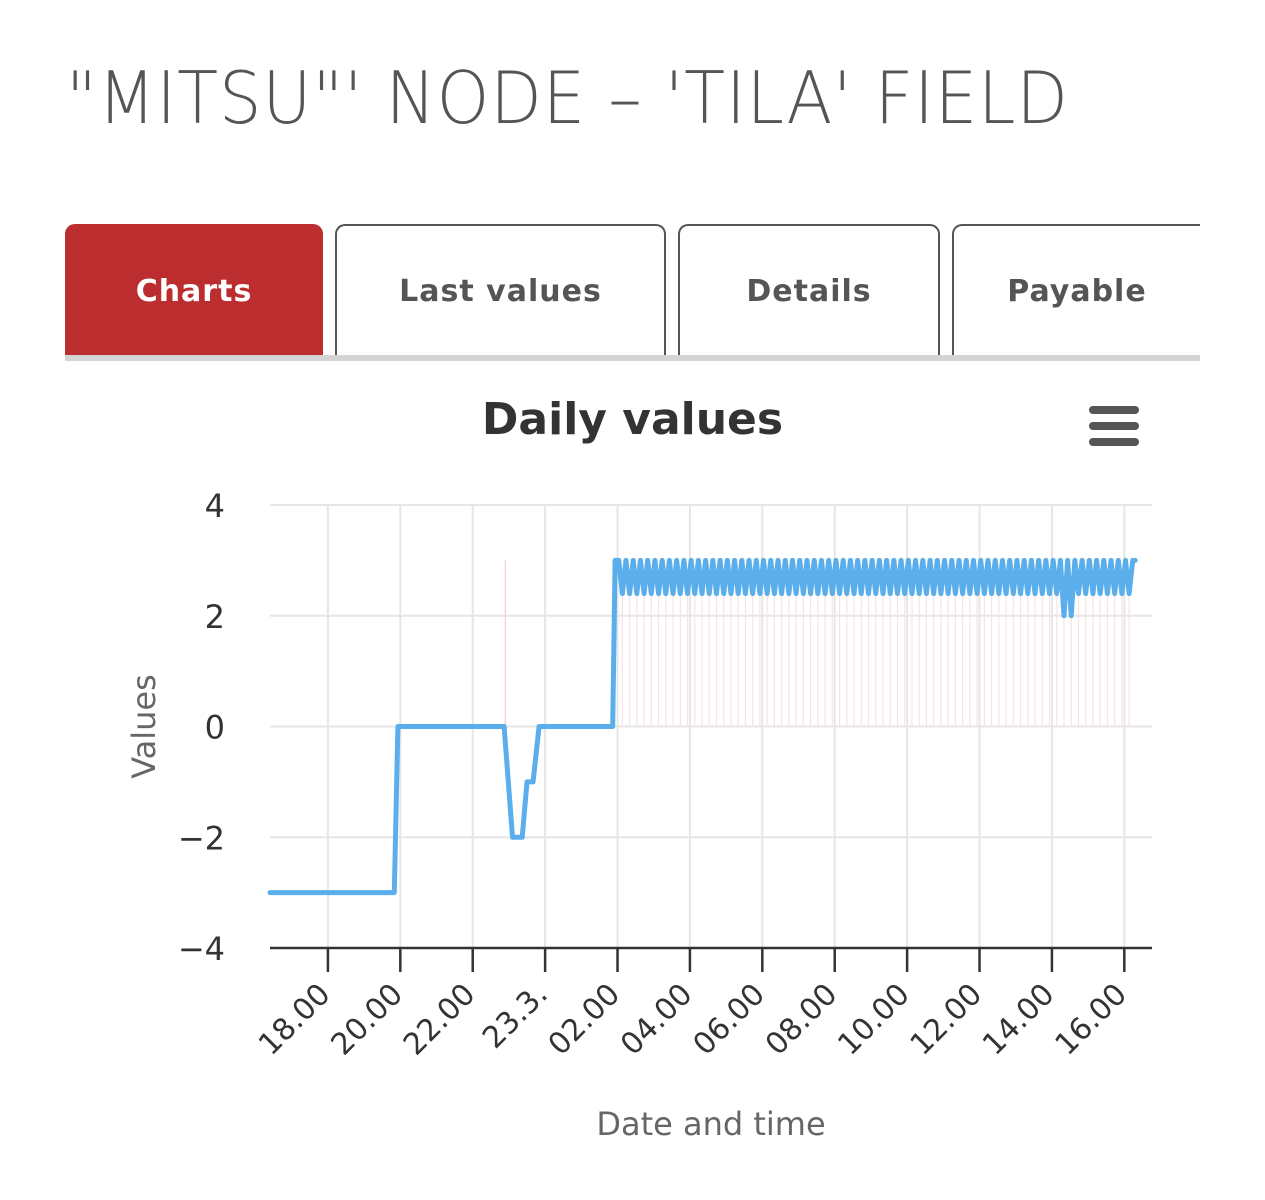  What do you see at coordinates (201, 949) in the screenshot?
I see `y-tick-label: −4` at bounding box center [201, 949].